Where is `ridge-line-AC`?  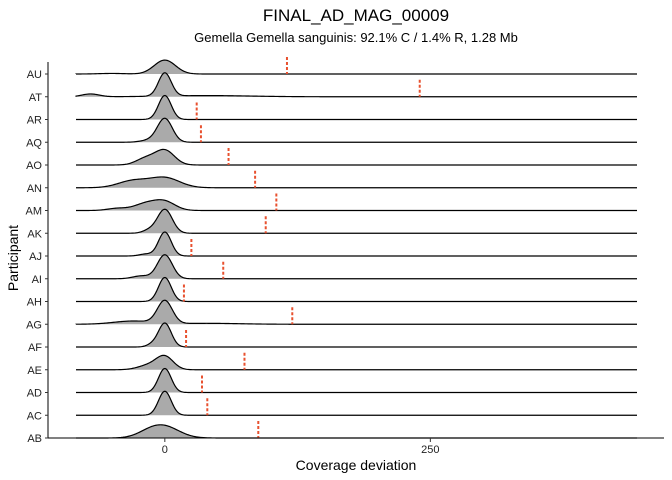 ridge-line-AC is located at coordinates (356, 403).